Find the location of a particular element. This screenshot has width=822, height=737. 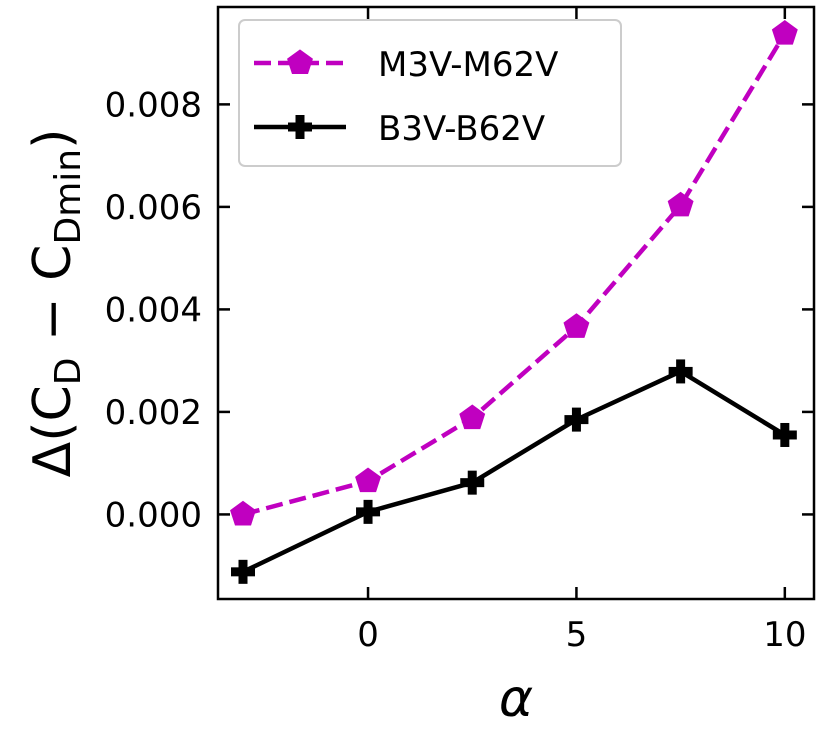

y-tick-label: 0.000 is located at coordinates (153, 515).